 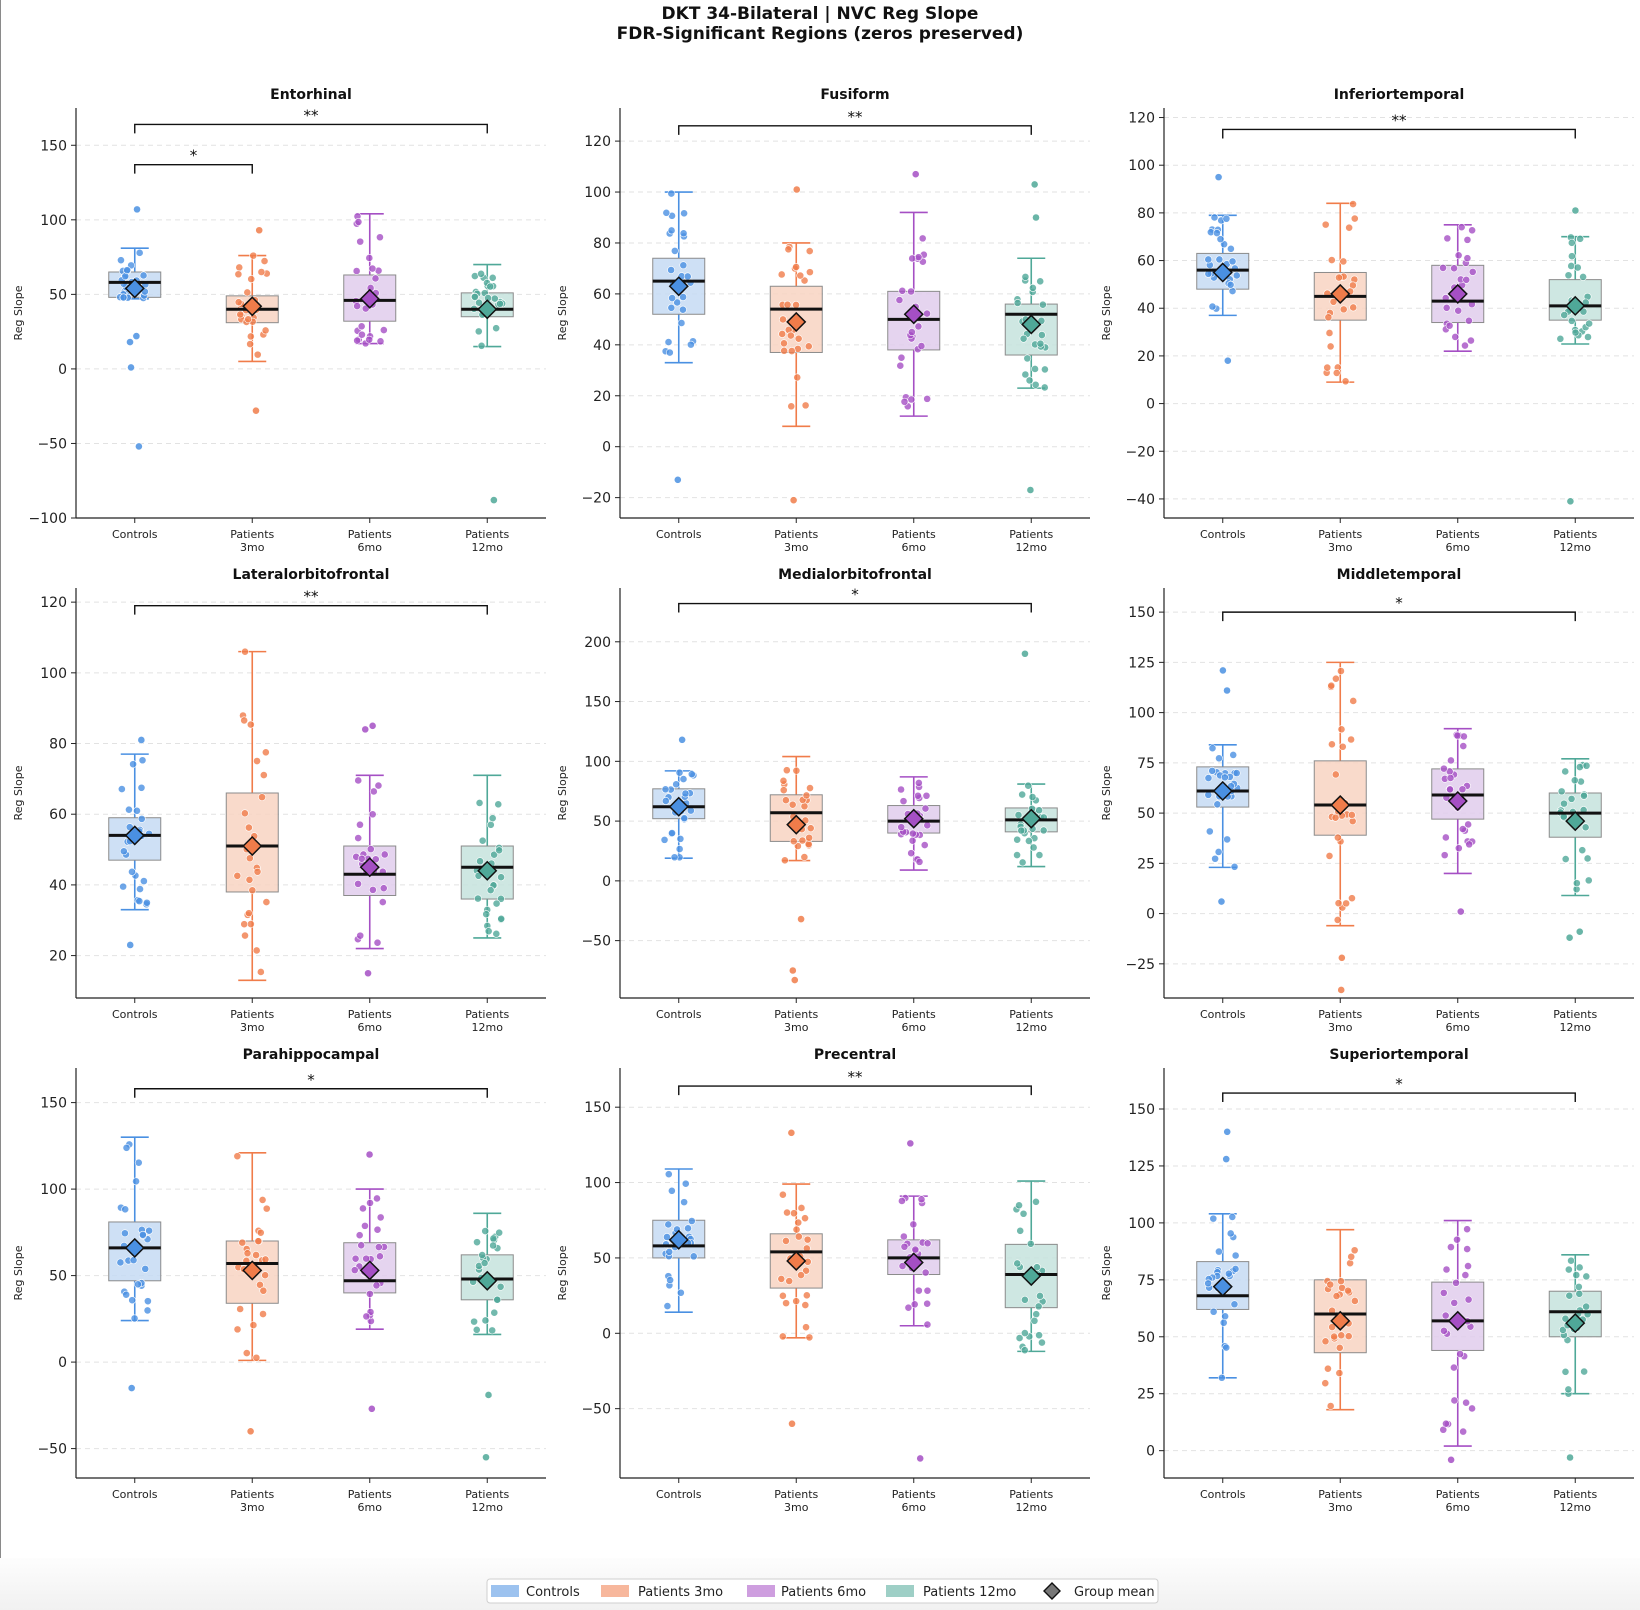 What do you see at coordinates (1575, 821) in the screenshot?
I see `mean-marker` at bounding box center [1575, 821].